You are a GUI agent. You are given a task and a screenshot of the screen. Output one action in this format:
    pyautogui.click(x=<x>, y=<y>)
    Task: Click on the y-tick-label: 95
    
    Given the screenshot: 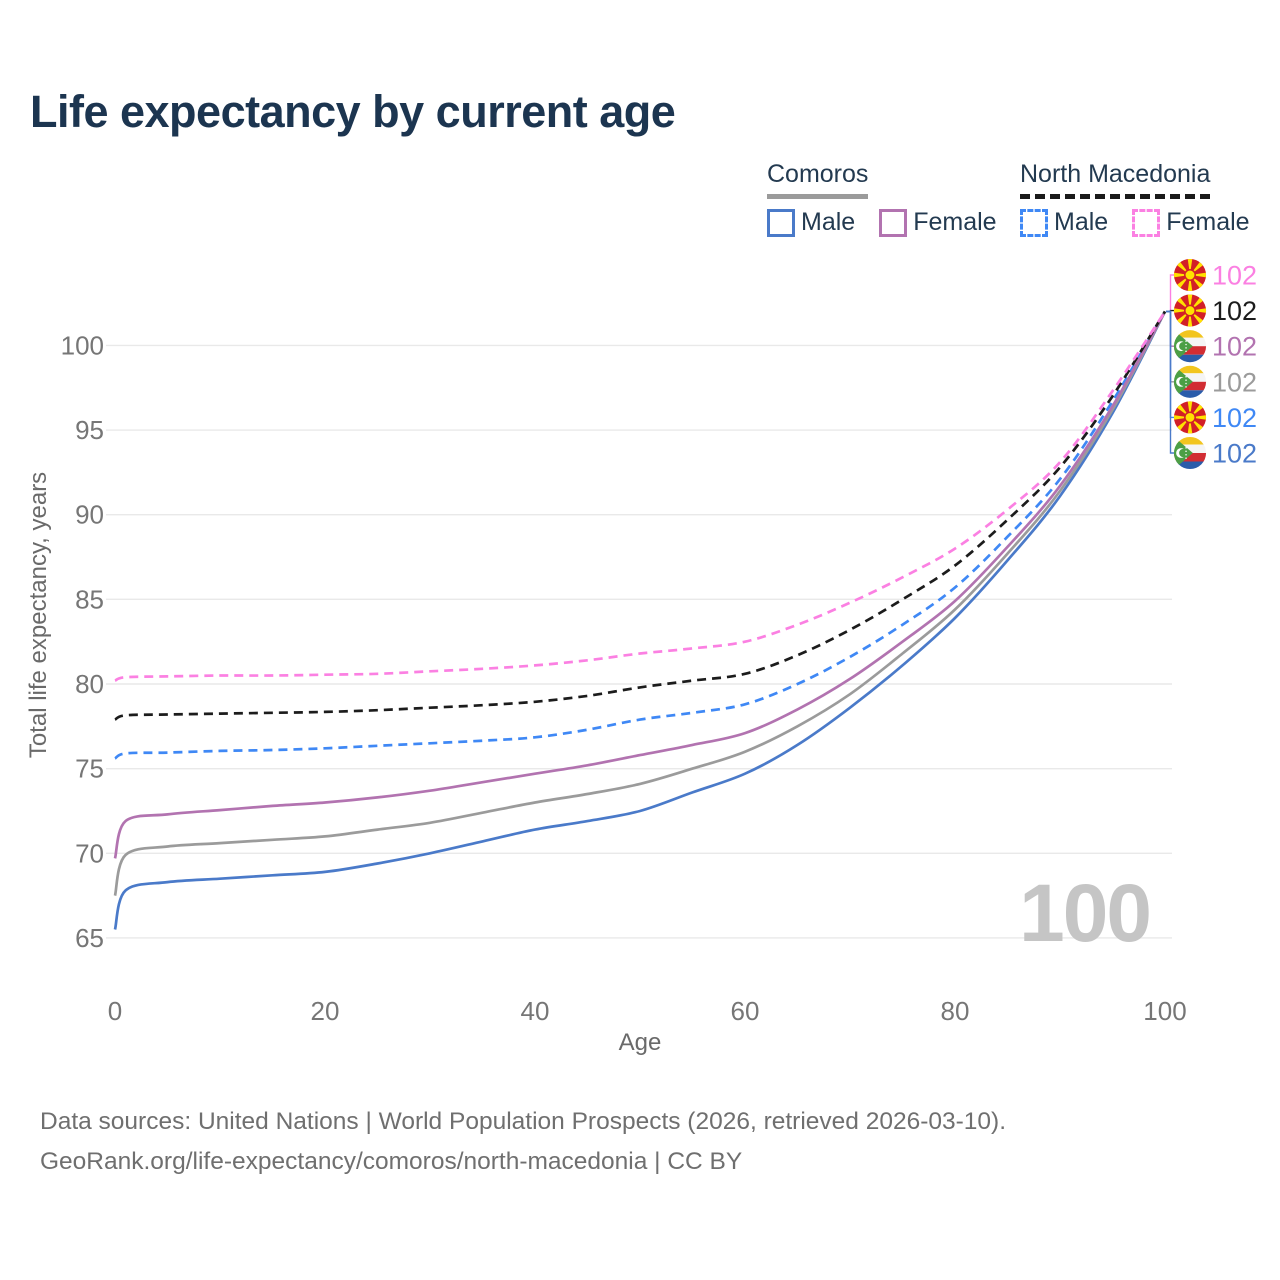 What is the action you would take?
    pyautogui.click(x=89, y=430)
    